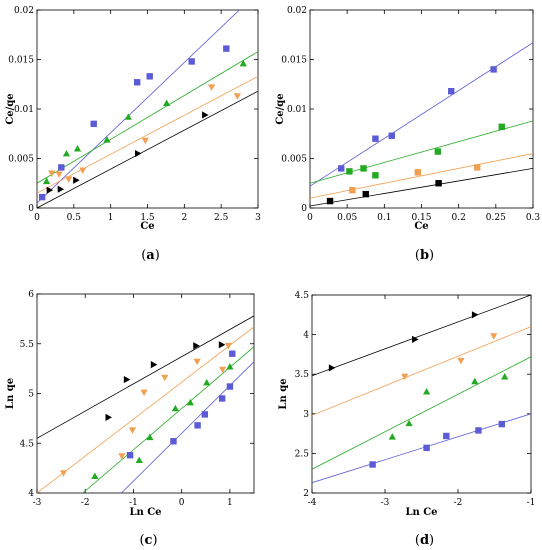  I want to click on y-tick-label: 3.5, so click(302, 375).